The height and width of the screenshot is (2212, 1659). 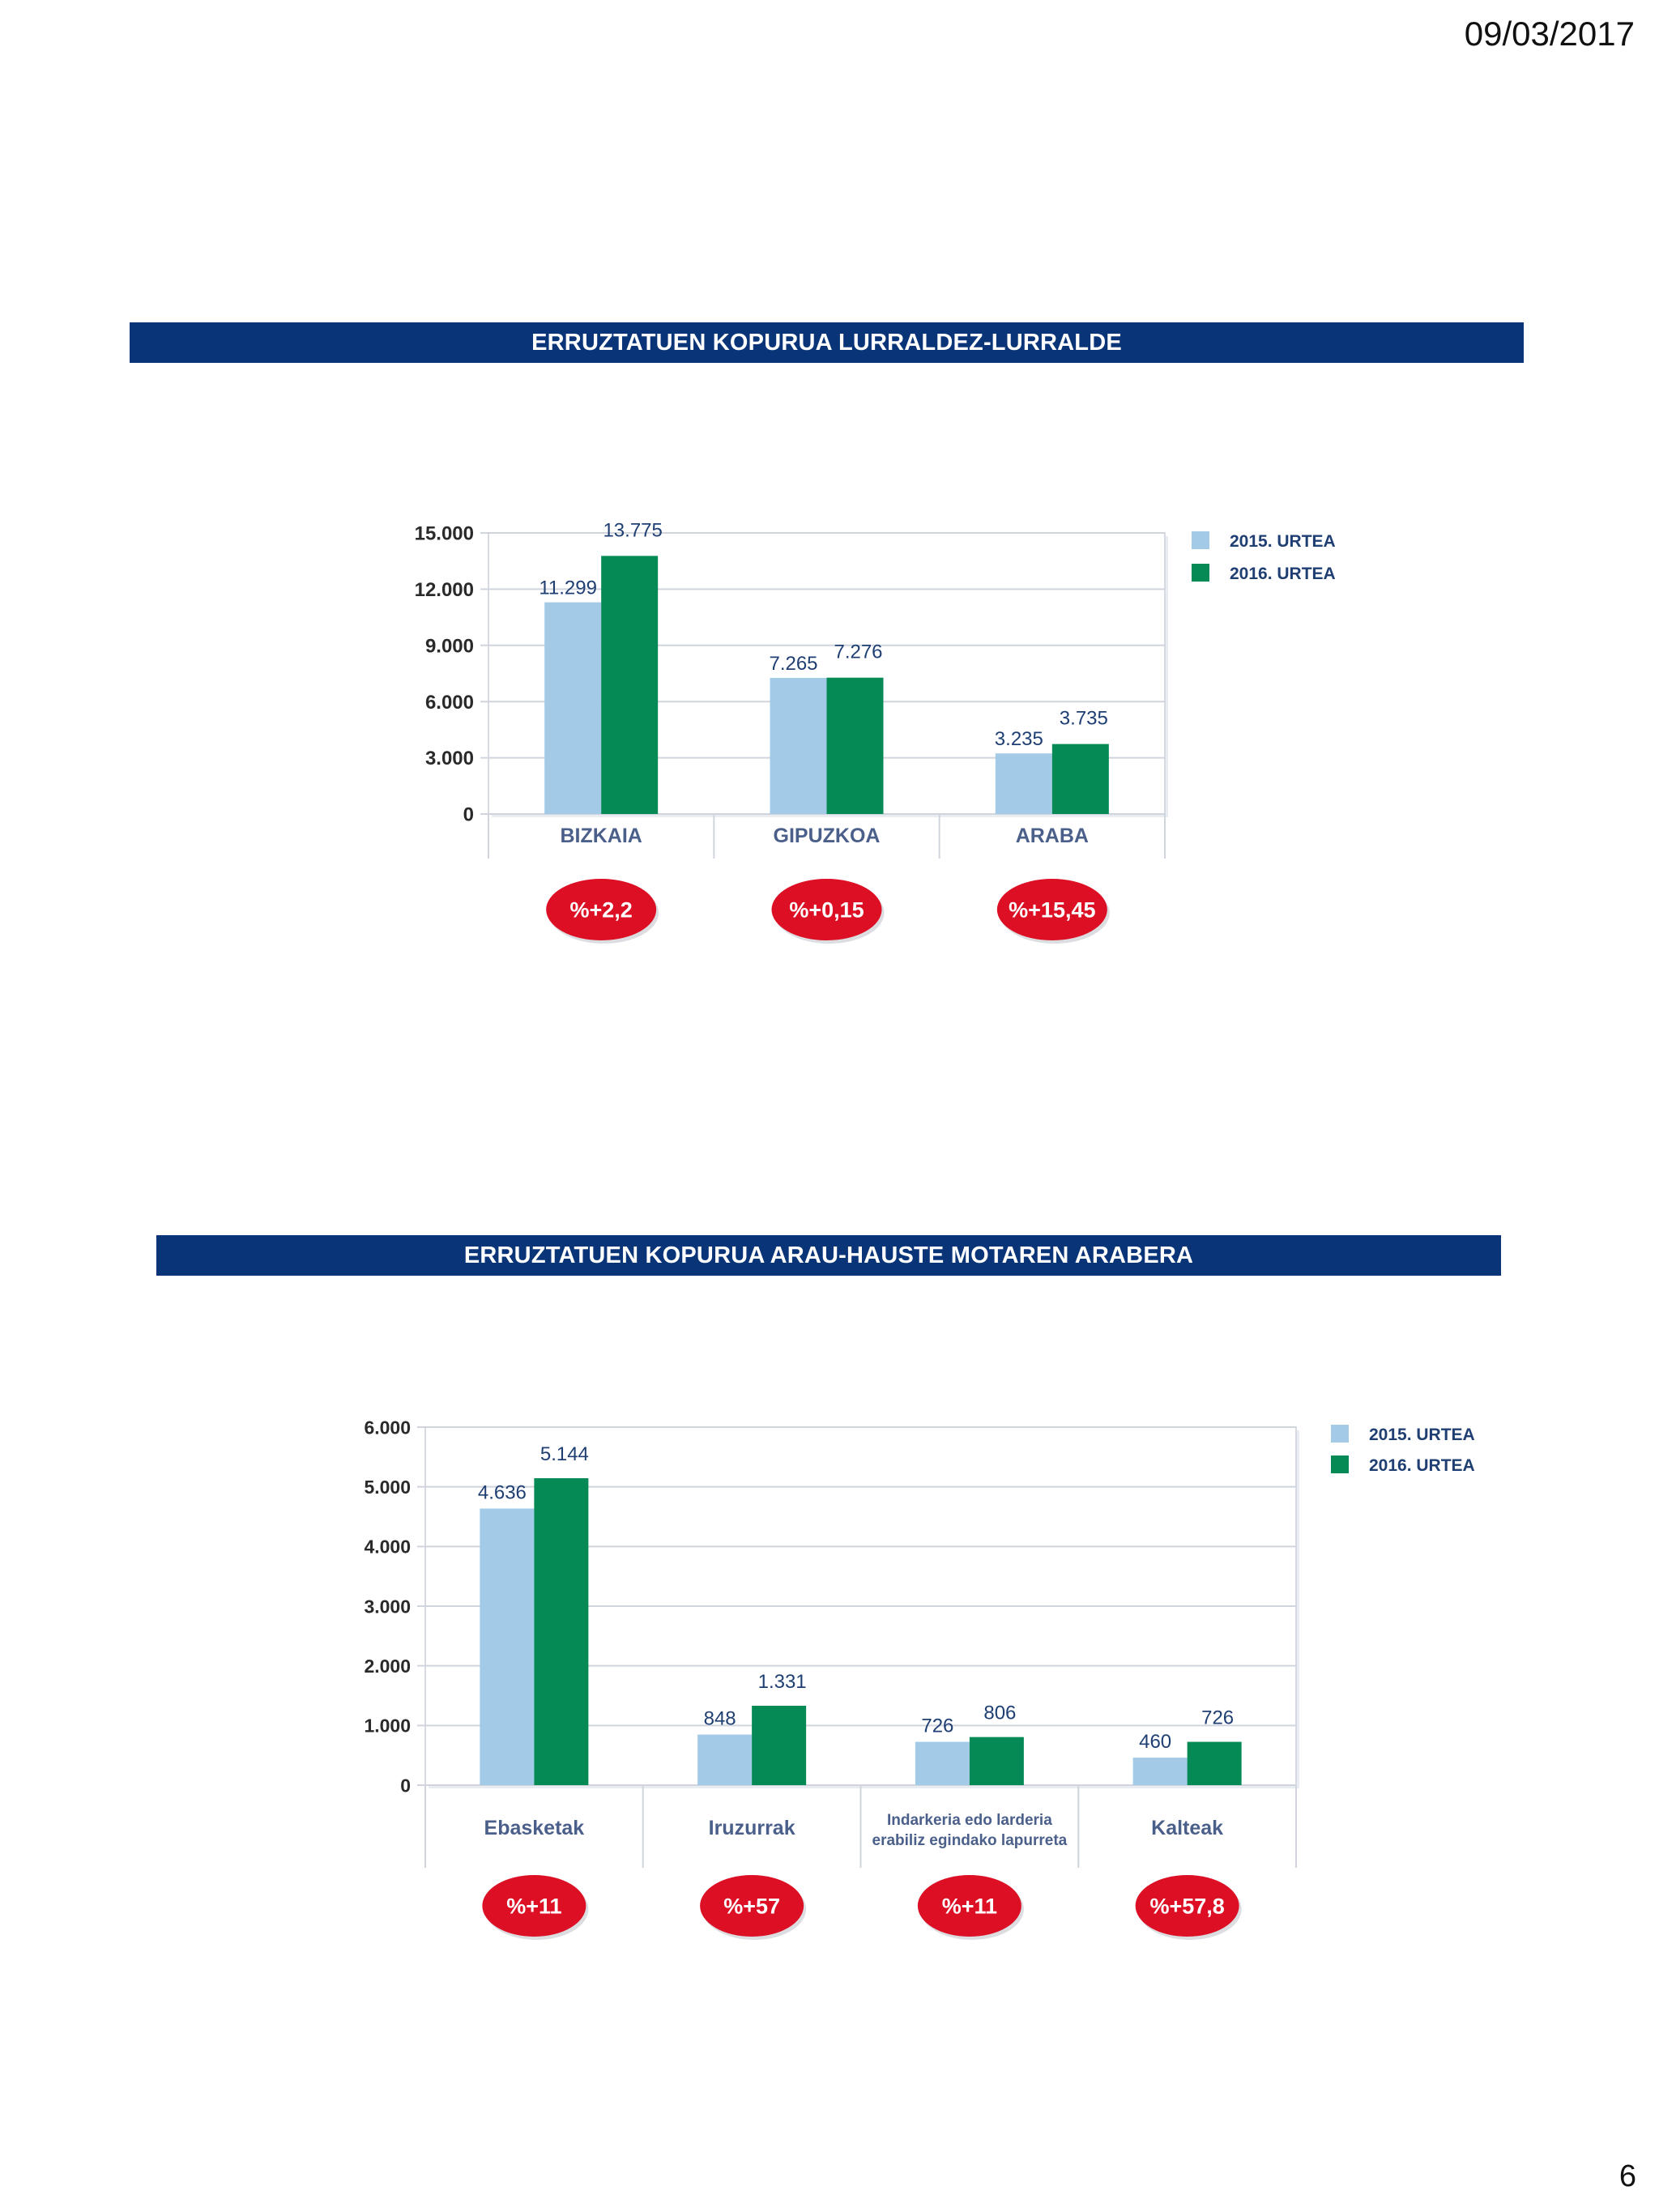 I want to click on data-label: 4.636, so click(x=502, y=1492).